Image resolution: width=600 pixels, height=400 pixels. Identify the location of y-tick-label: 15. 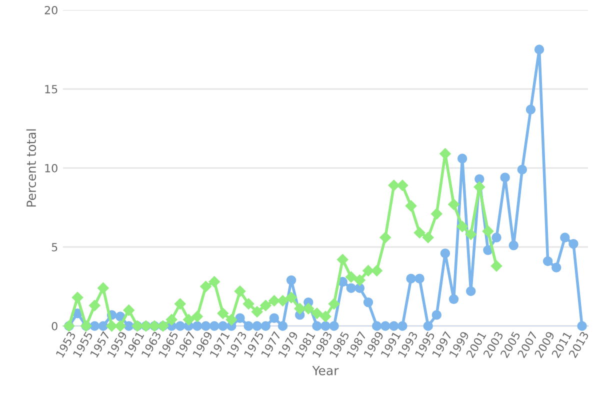
(51, 89).